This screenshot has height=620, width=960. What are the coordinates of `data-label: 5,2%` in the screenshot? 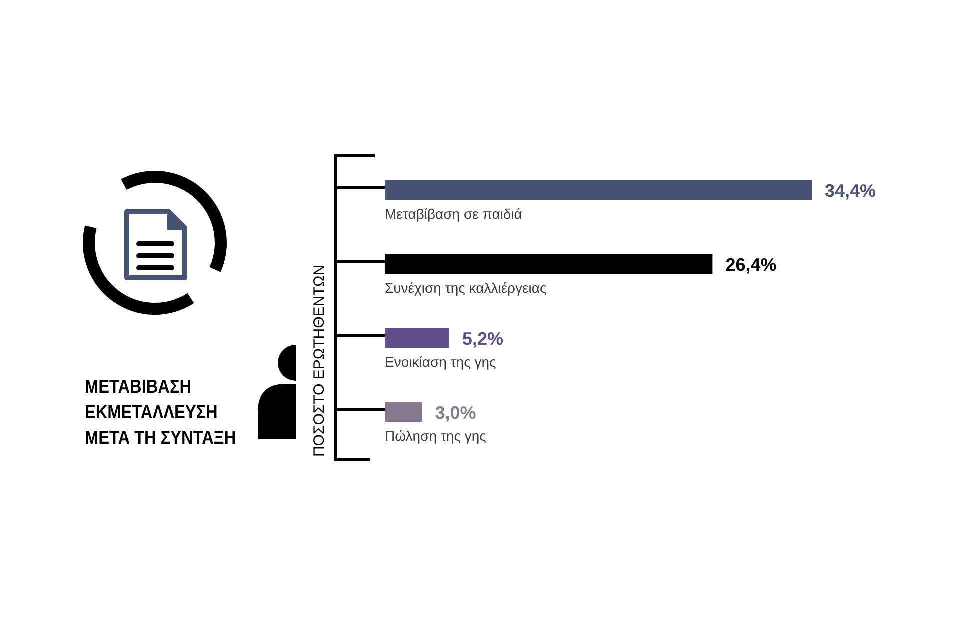 It's located at (483, 339).